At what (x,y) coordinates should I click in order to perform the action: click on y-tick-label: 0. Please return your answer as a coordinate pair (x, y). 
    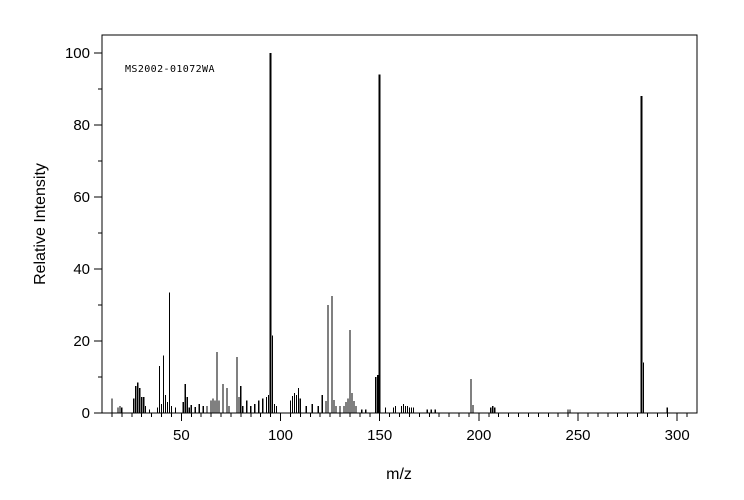
    Looking at the image, I should click on (86, 413).